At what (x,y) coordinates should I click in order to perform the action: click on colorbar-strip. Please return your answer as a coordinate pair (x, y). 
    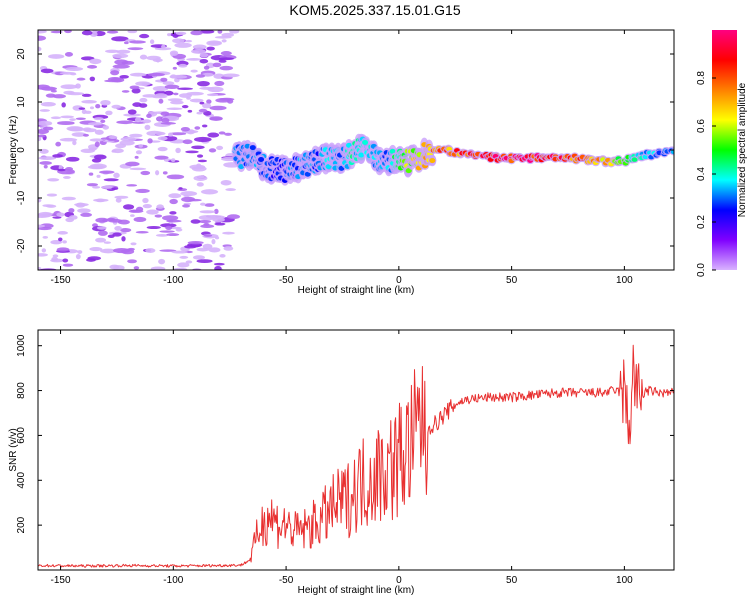
    Looking at the image, I should click on (724, 150).